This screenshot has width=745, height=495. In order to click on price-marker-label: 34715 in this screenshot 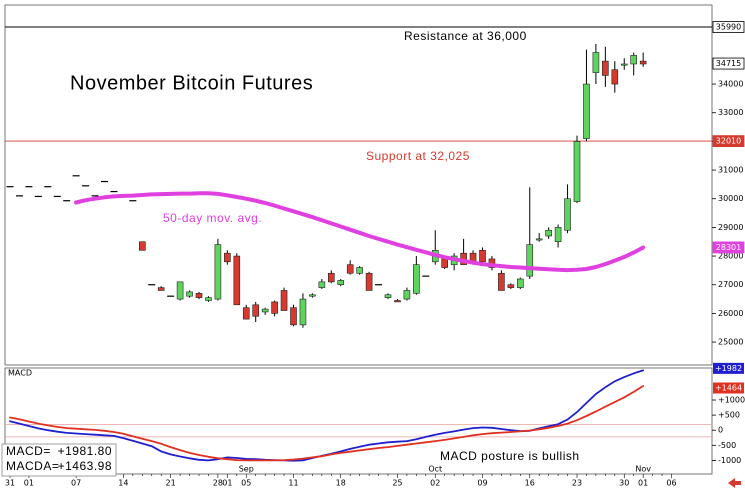, I will do `click(728, 63)`.